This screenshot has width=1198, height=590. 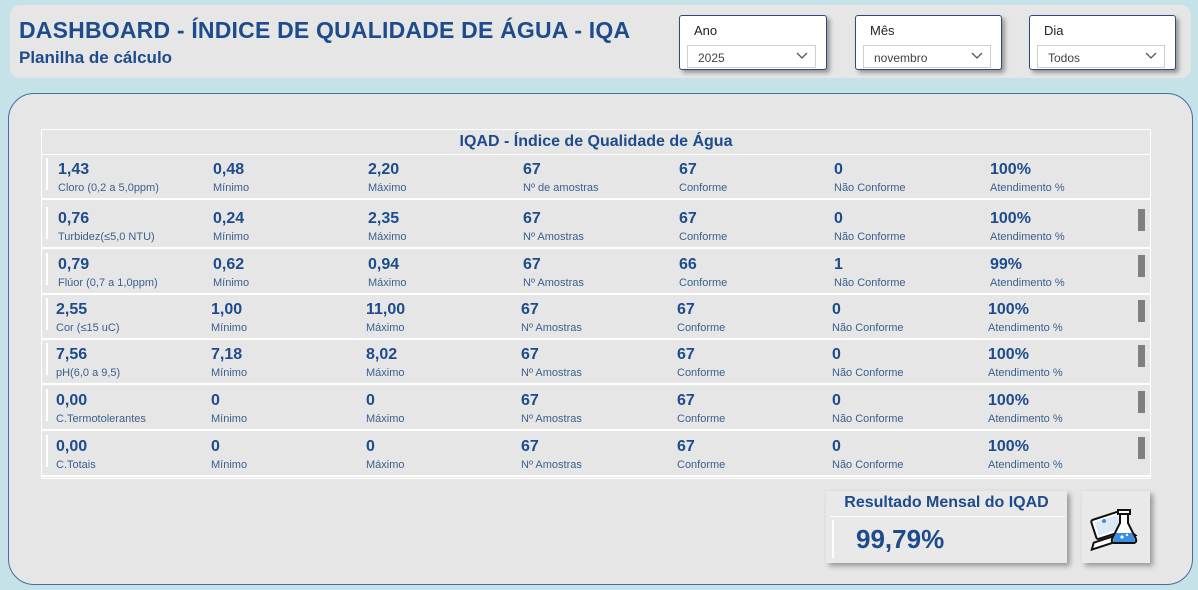 I want to click on maximum-value: 2,35, so click(x=384, y=218).